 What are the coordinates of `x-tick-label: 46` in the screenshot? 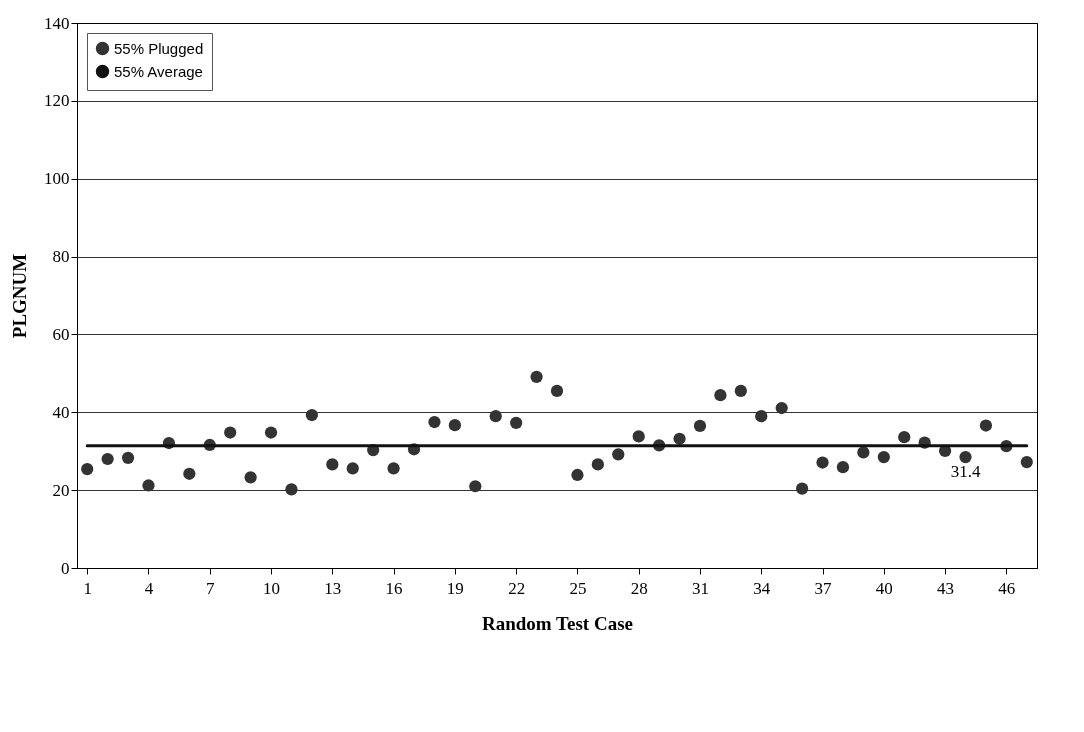 It's located at (1007, 588).